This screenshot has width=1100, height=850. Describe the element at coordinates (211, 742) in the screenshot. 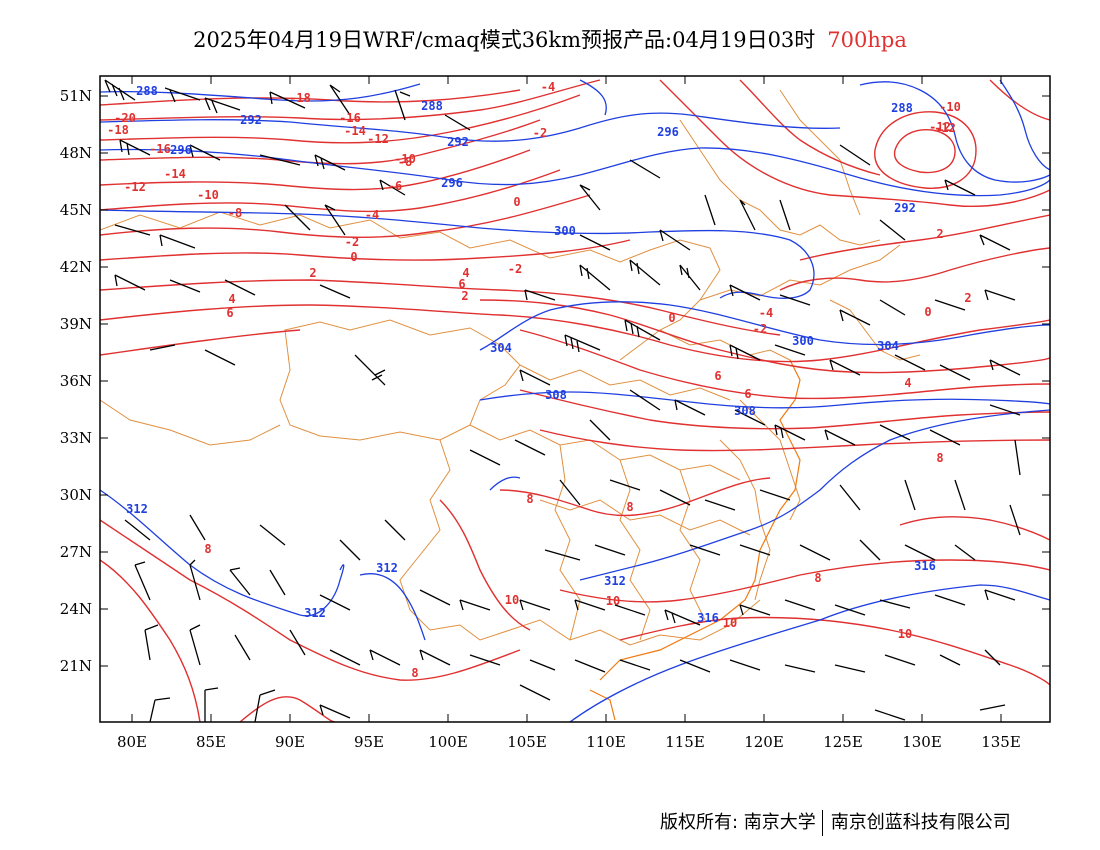

I see `lon-label: 85E` at that location.